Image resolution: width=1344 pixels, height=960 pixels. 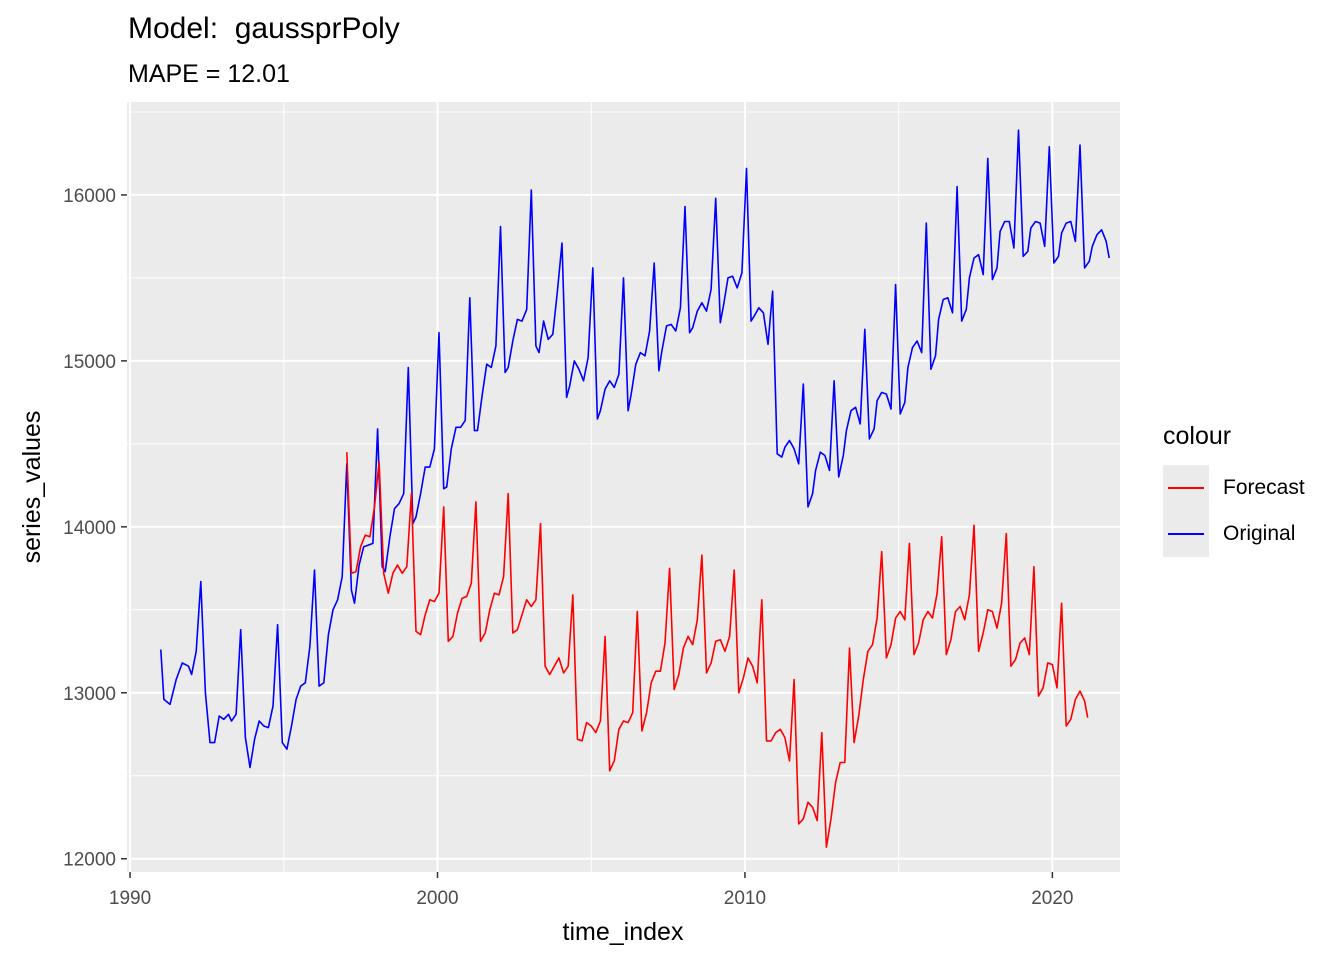 I want to click on legend-line-forecast, so click(x=1186, y=488).